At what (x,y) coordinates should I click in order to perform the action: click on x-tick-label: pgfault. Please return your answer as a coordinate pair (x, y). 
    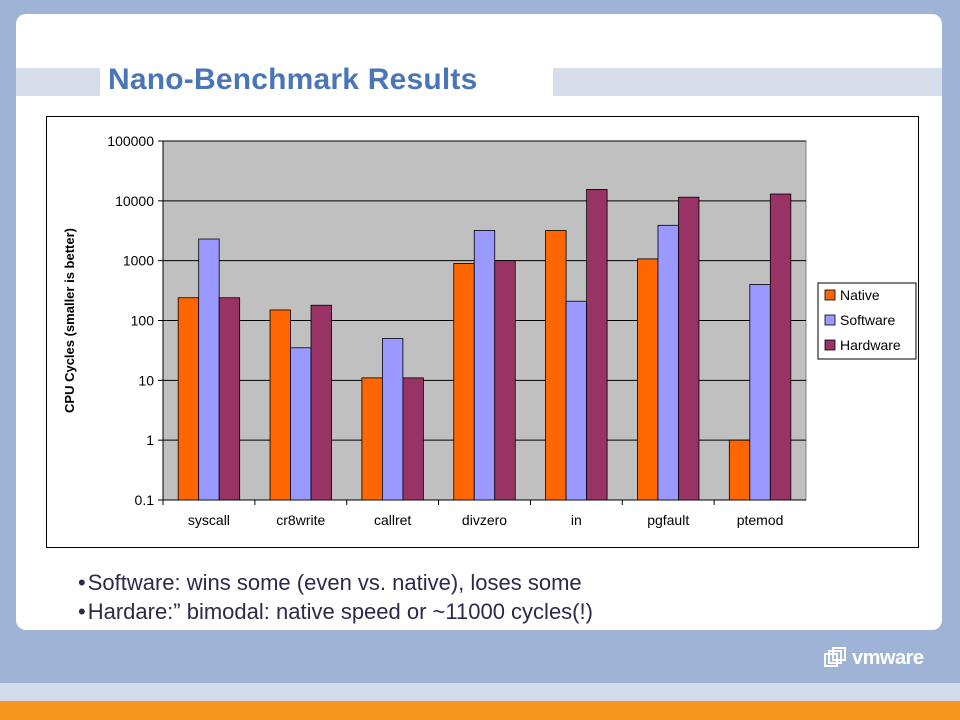
    Looking at the image, I should click on (668, 520).